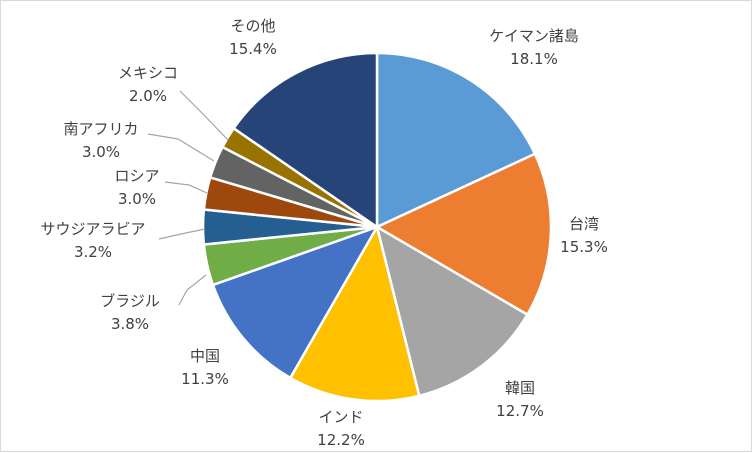  Describe the element at coordinates (205, 356) in the screenshot. I see `slice-category-label: 中国` at that location.